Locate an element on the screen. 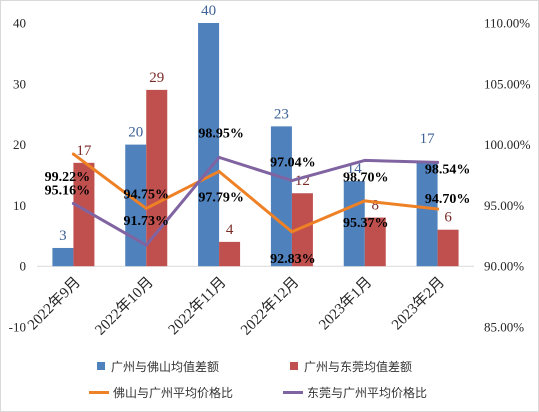 The height and width of the screenshot is (412, 539). bar-label-gz-dg-diff: 29 is located at coordinates (156, 78).